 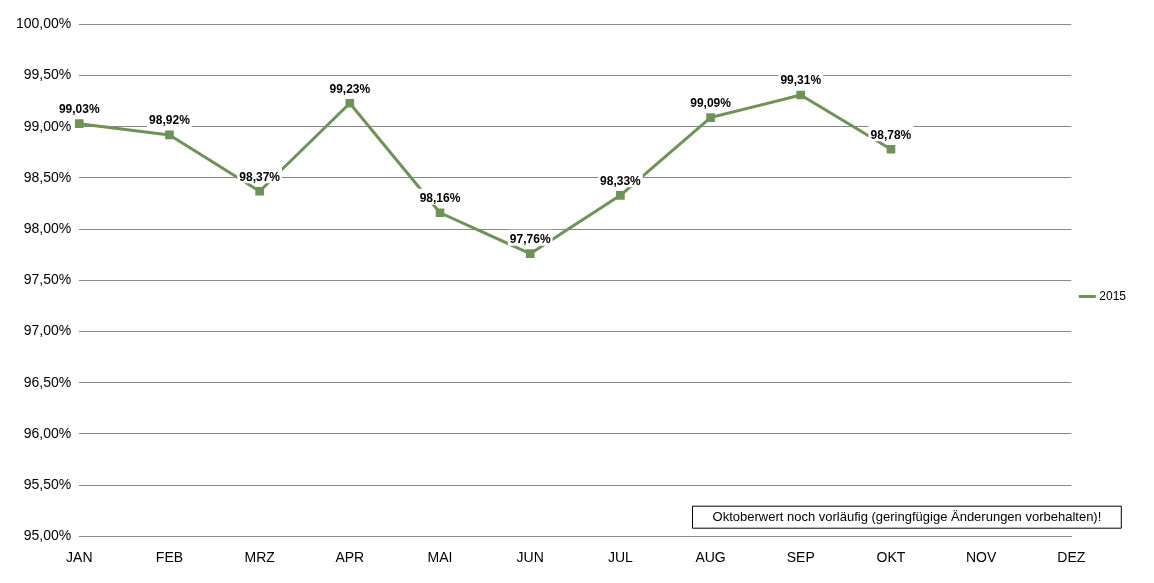 What do you see at coordinates (621, 180) in the screenshot?
I see `data-label: 98,33%` at bounding box center [621, 180].